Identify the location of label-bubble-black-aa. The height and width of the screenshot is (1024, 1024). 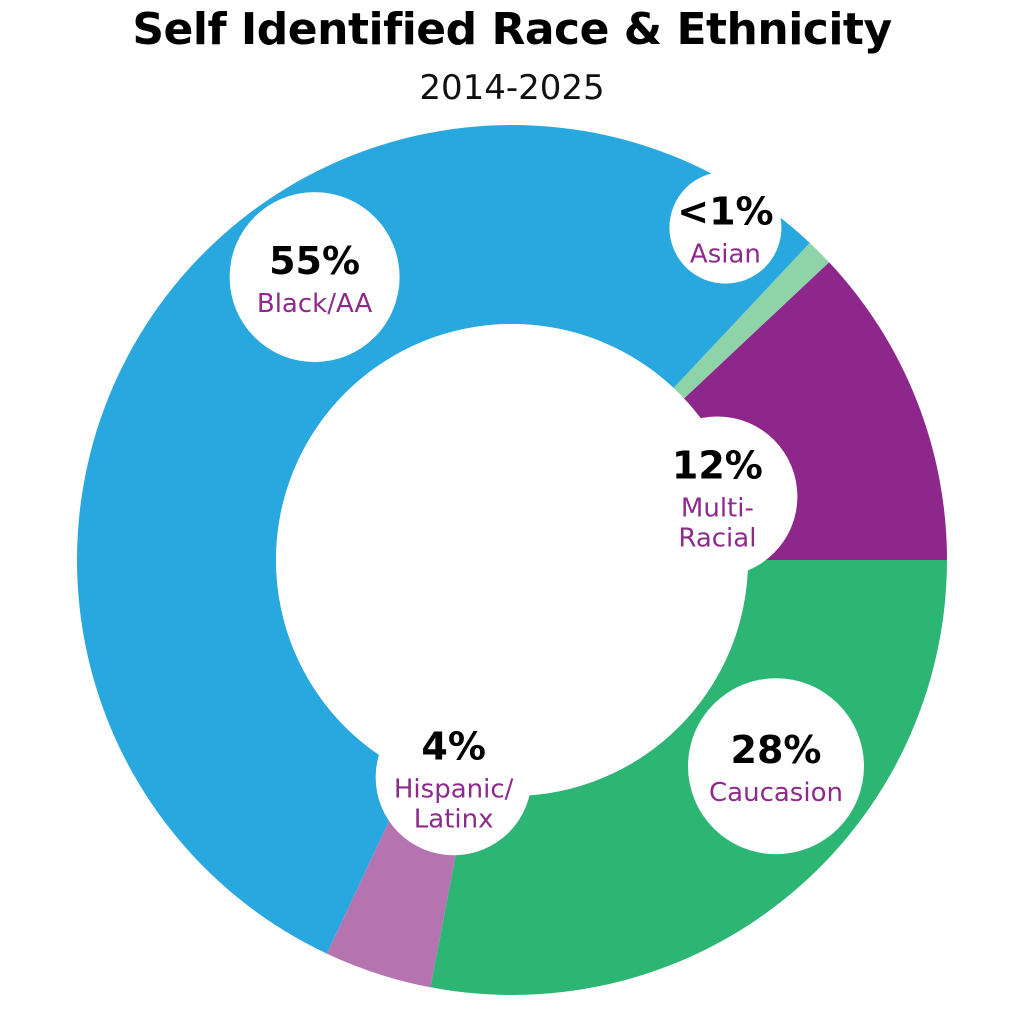
(314, 277).